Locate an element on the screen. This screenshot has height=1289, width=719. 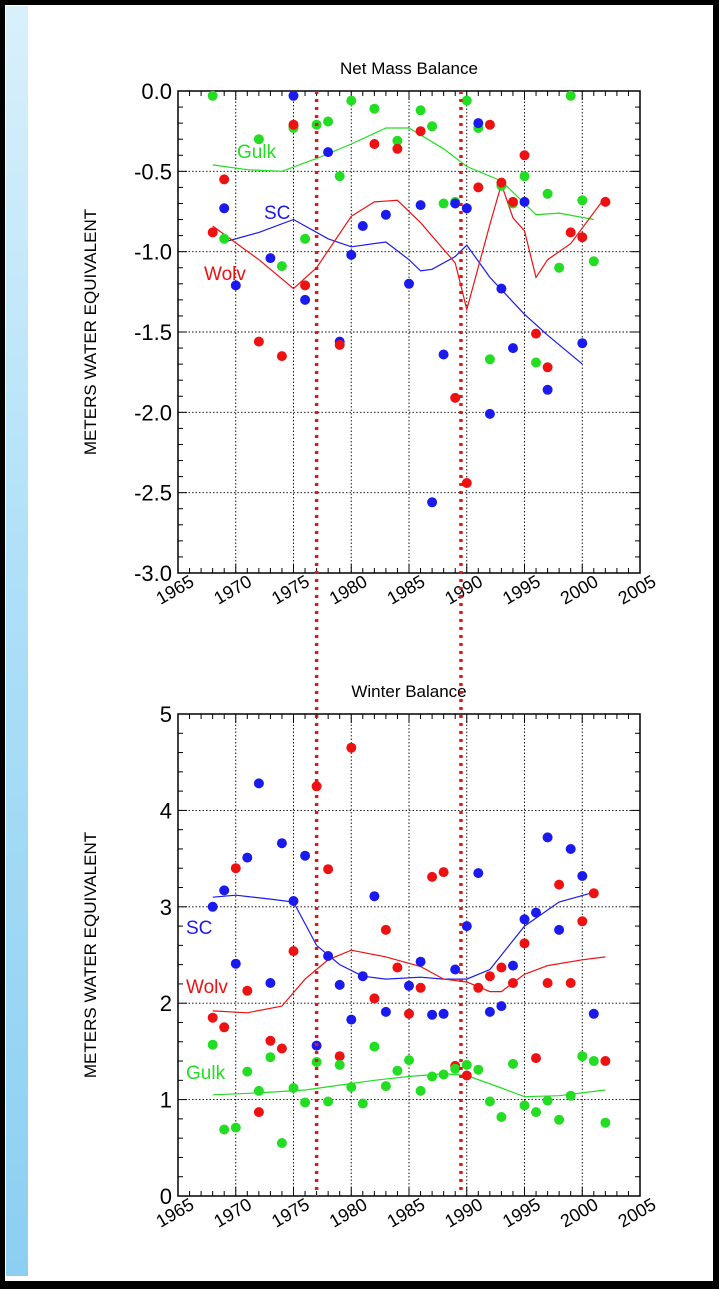
frame-shadow-bottom is located at coordinates (359, 1285).